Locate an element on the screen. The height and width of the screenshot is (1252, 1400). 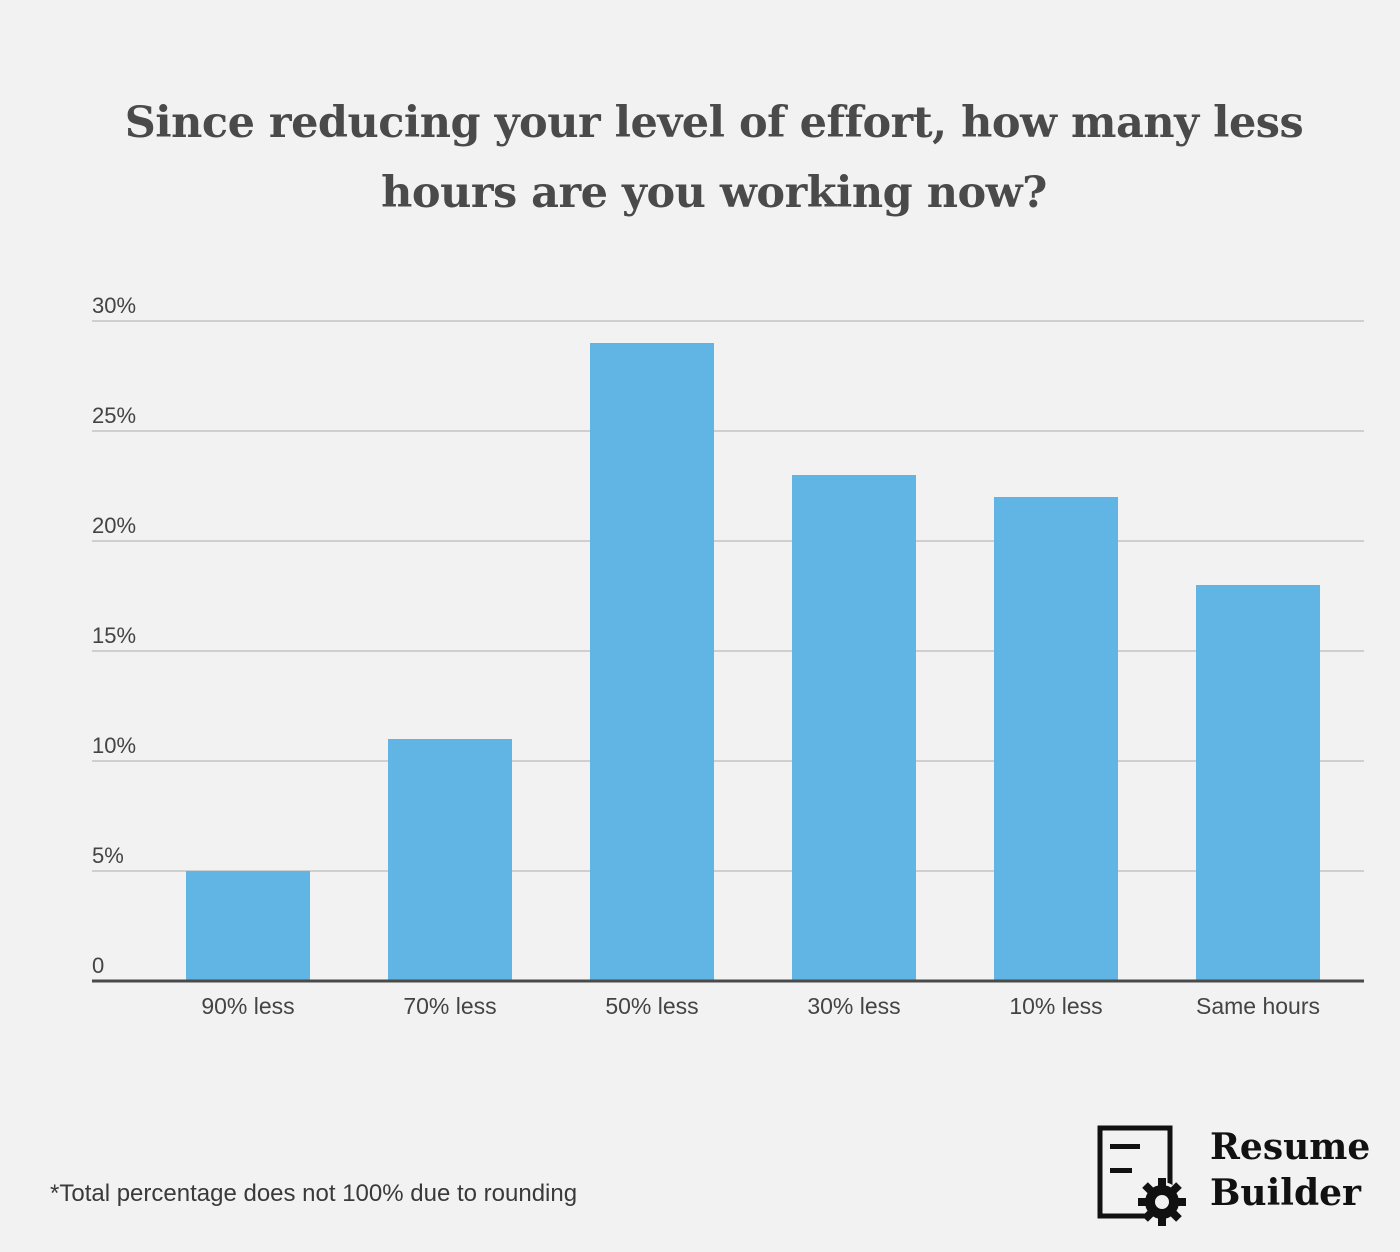
y-tick-label: 15% is located at coordinates (114, 635).